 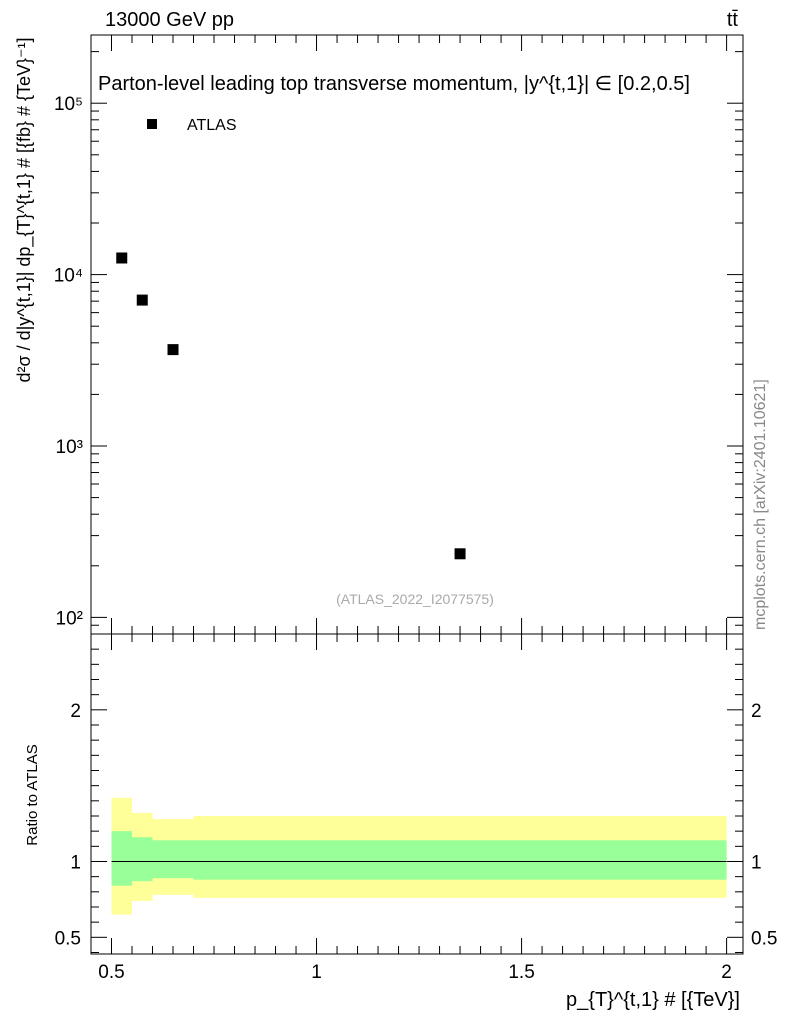 What do you see at coordinates (68, 938) in the screenshot?
I see `ratio-y-tick-label: 0.5` at bounding box center [68, 938].